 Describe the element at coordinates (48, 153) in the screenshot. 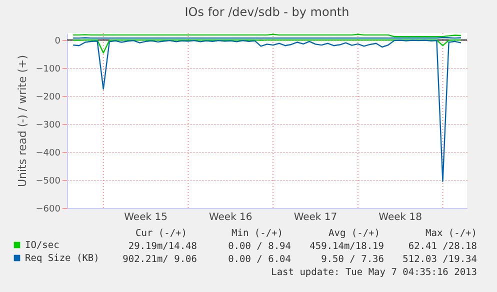

I see `y-tick-label: −400` at that location.